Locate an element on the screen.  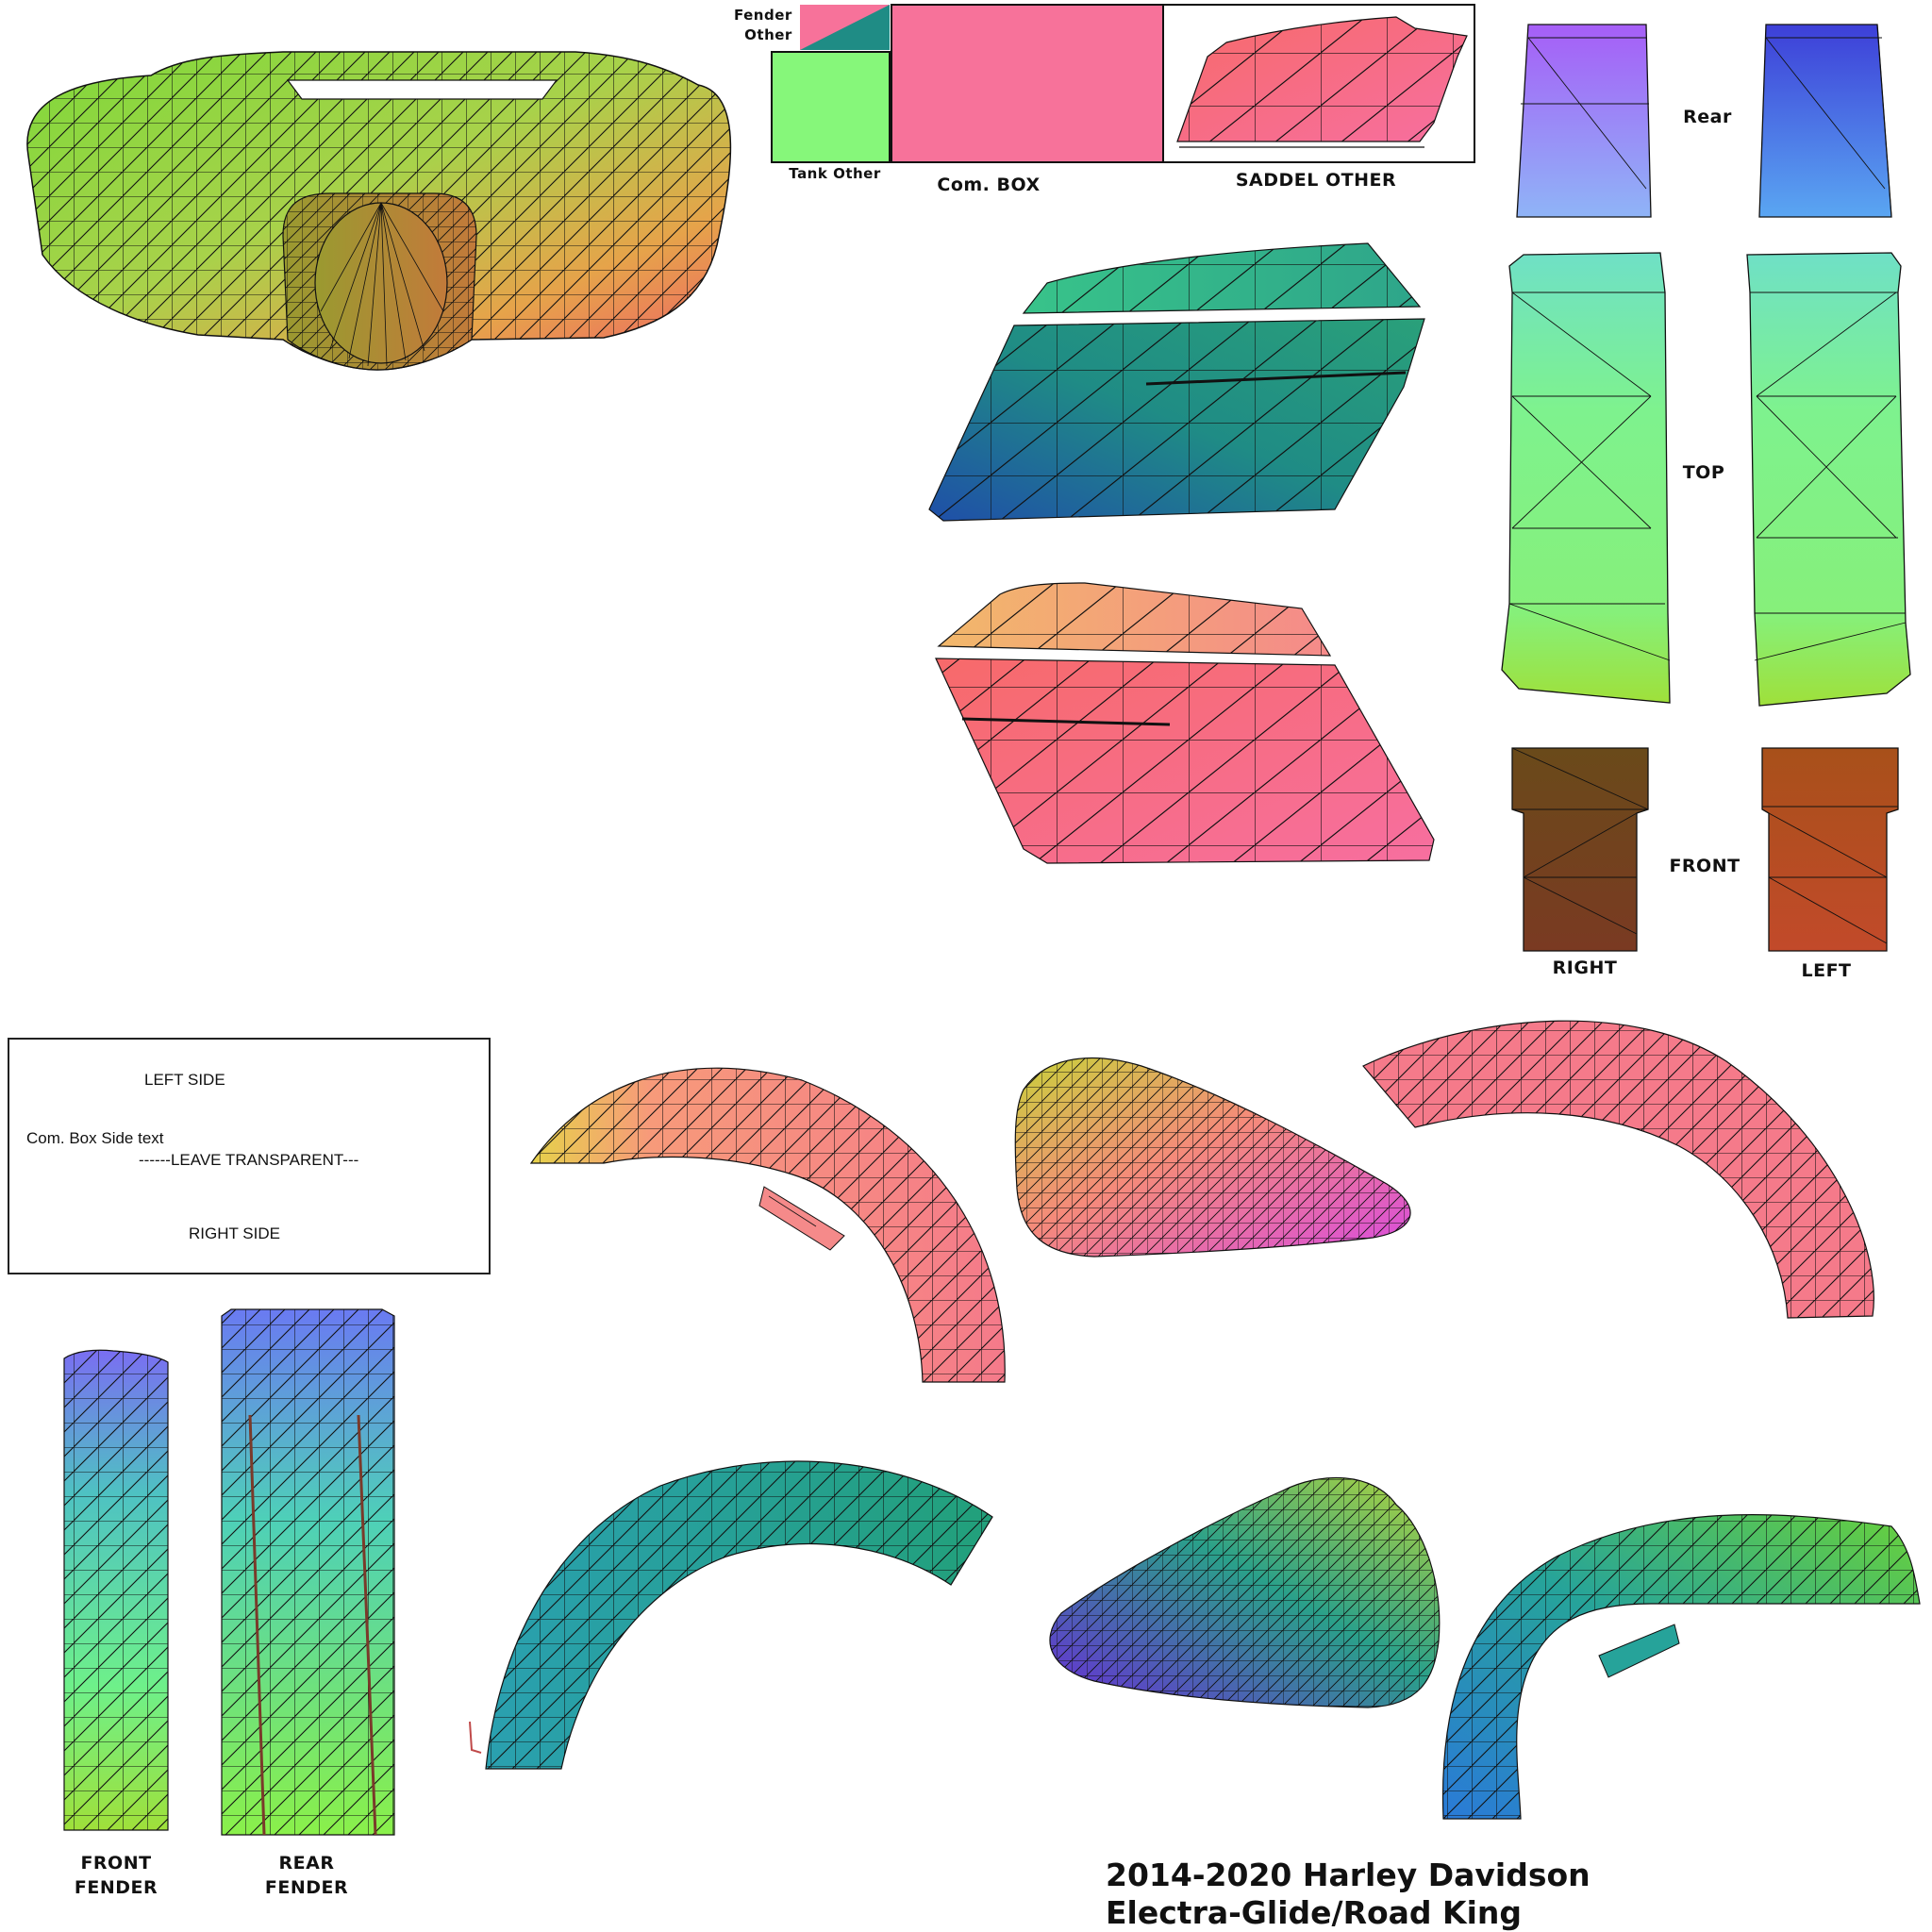
com-box-label: Com. BOX is located at coordinates (989, 185).